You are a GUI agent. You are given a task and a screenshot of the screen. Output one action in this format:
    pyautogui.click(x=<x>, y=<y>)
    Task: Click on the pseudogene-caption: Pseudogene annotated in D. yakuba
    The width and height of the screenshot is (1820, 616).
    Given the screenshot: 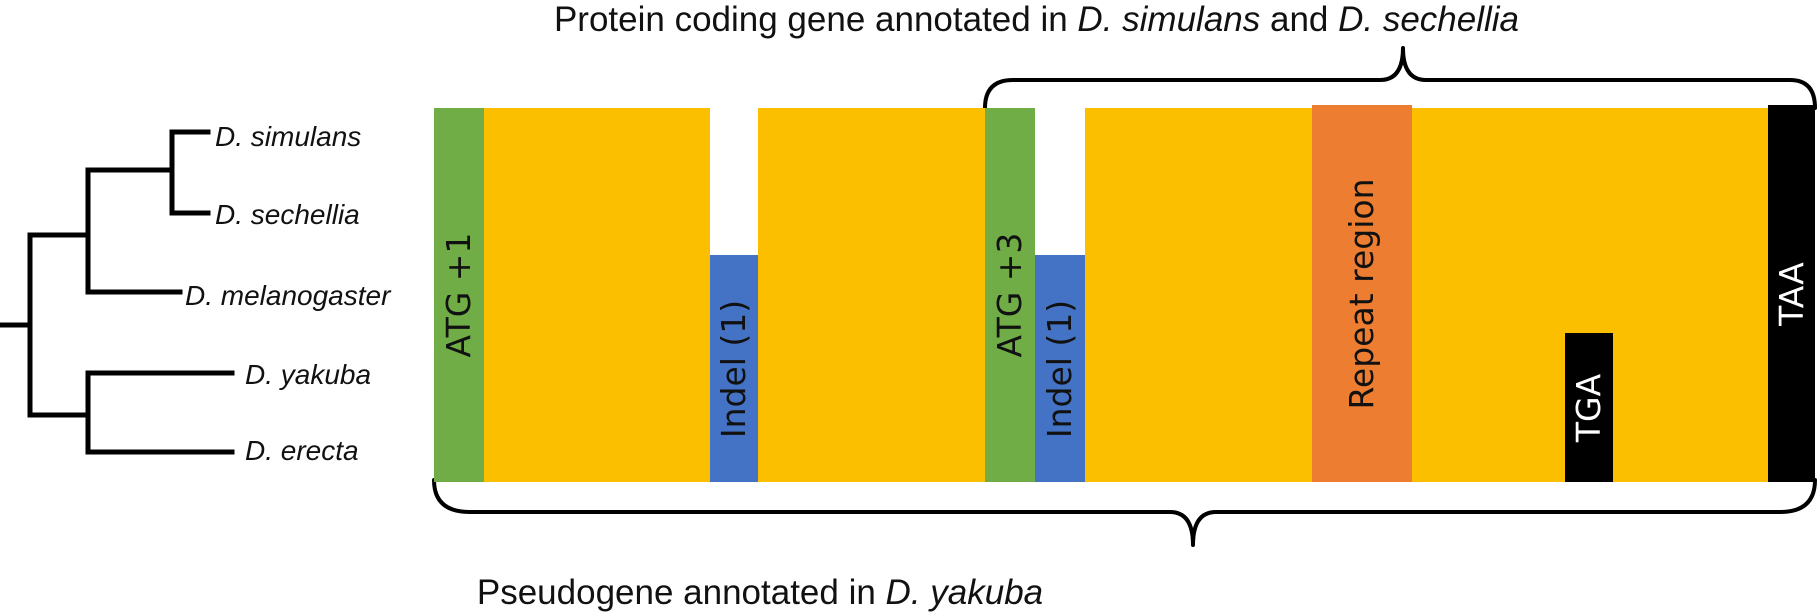 What is the action you would take?
    pyautogui.click(x=760, y=593)
    